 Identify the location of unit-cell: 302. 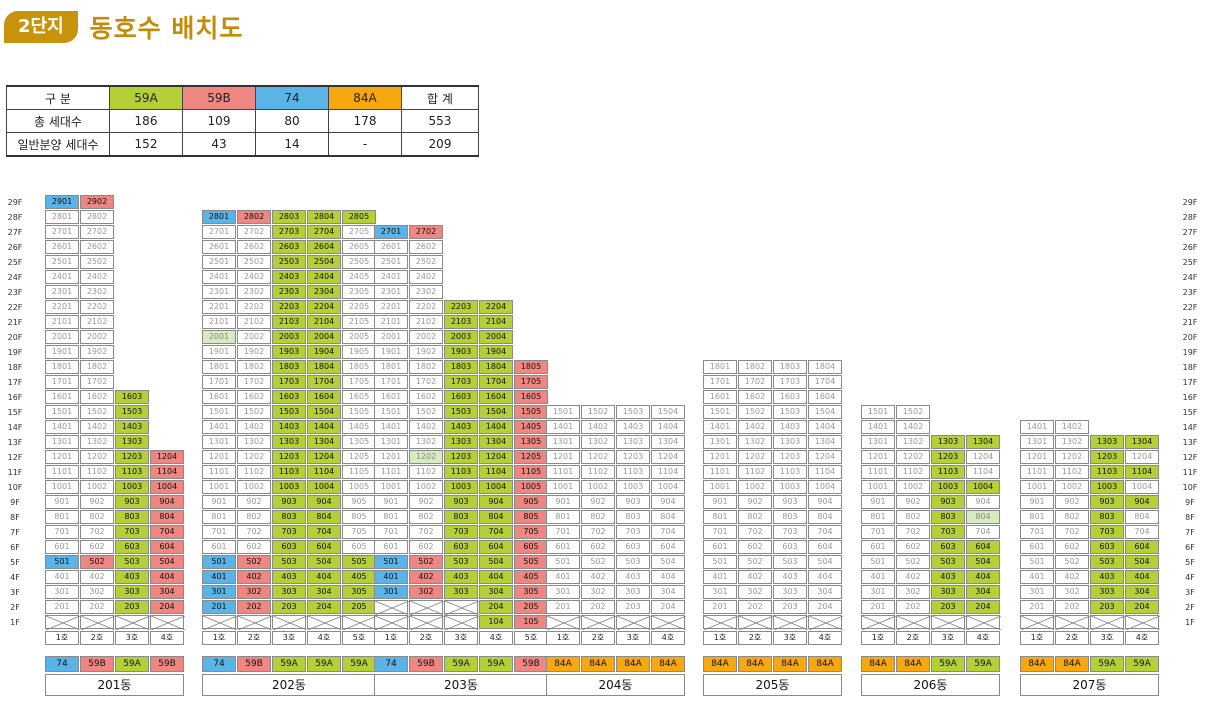
(254, 592).